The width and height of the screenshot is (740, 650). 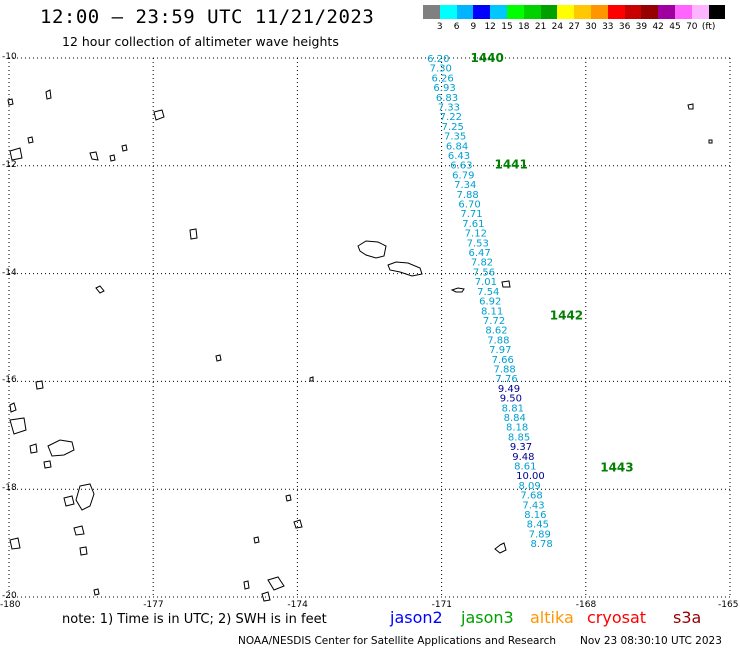 What do you see at coordinates (494, 321) in the screenshot?
I see `swh-value-label: 7.72` at bounding box center [494, 321].